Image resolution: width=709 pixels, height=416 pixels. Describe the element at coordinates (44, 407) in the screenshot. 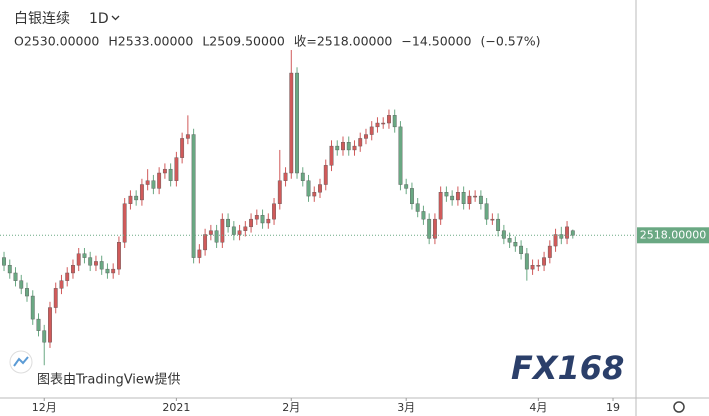

I see `x-tick-label: 12月` at that location.